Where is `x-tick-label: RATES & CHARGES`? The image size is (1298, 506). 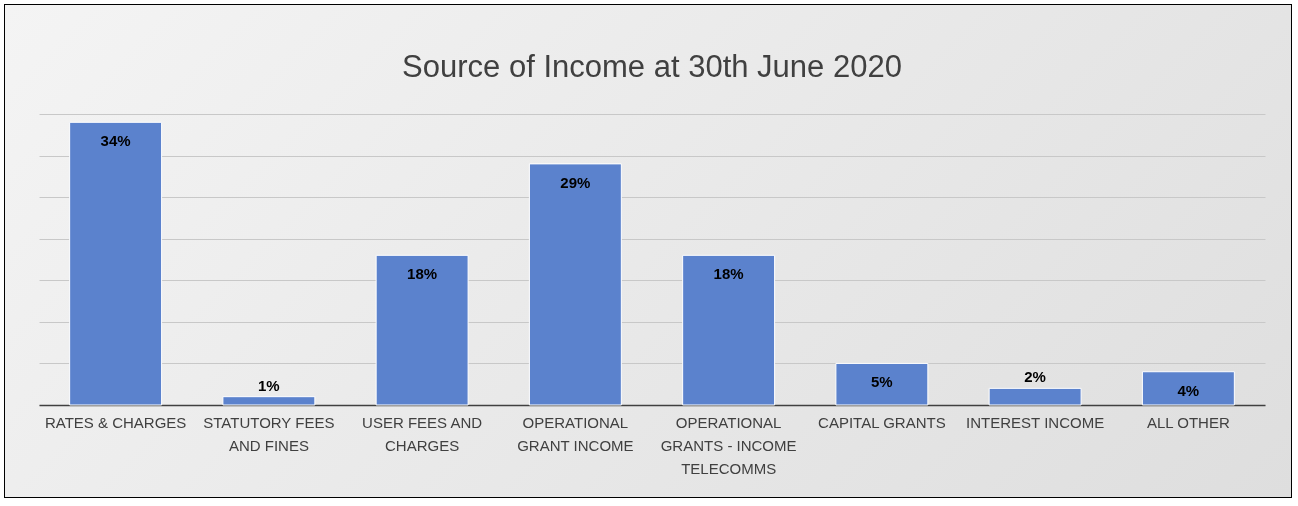 x-tick-label: RATES & CHARGES is located at coordinates (115, 422).